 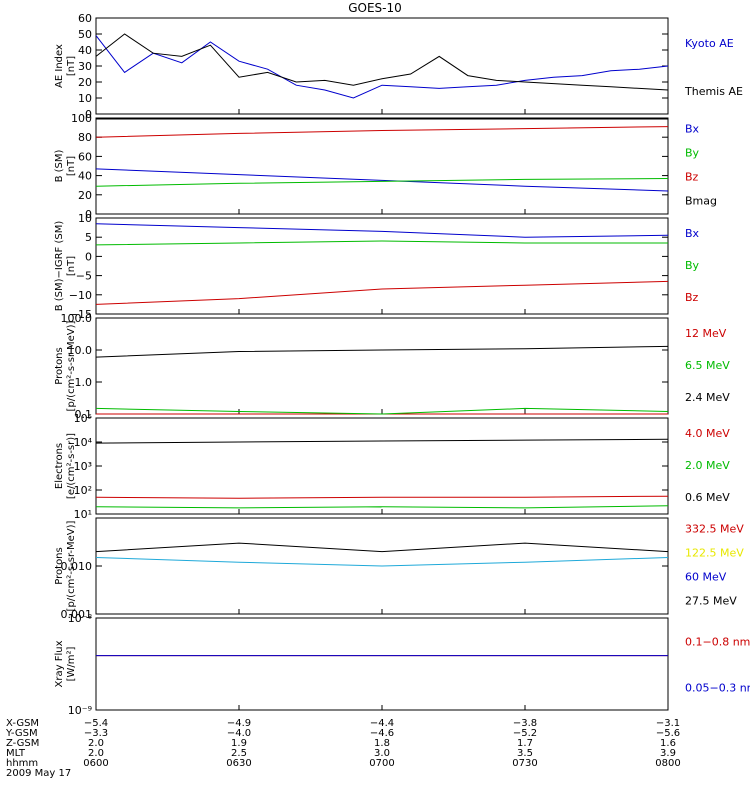 I want to click on axis-row-value: 0700, so click(x=381, y=763).